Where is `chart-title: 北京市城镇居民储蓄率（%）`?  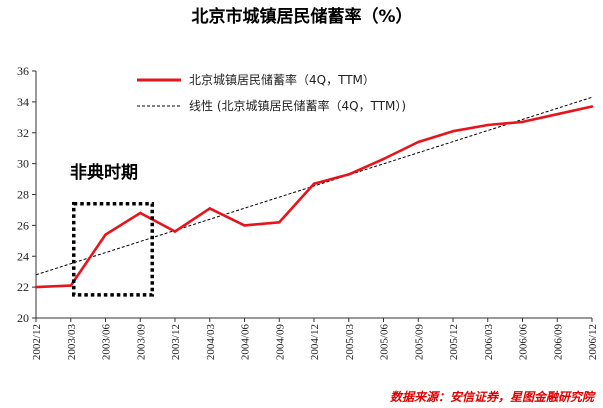
chart-title: 北京市城镇居民储蓄率（%） is located at coordinates (301, 16).